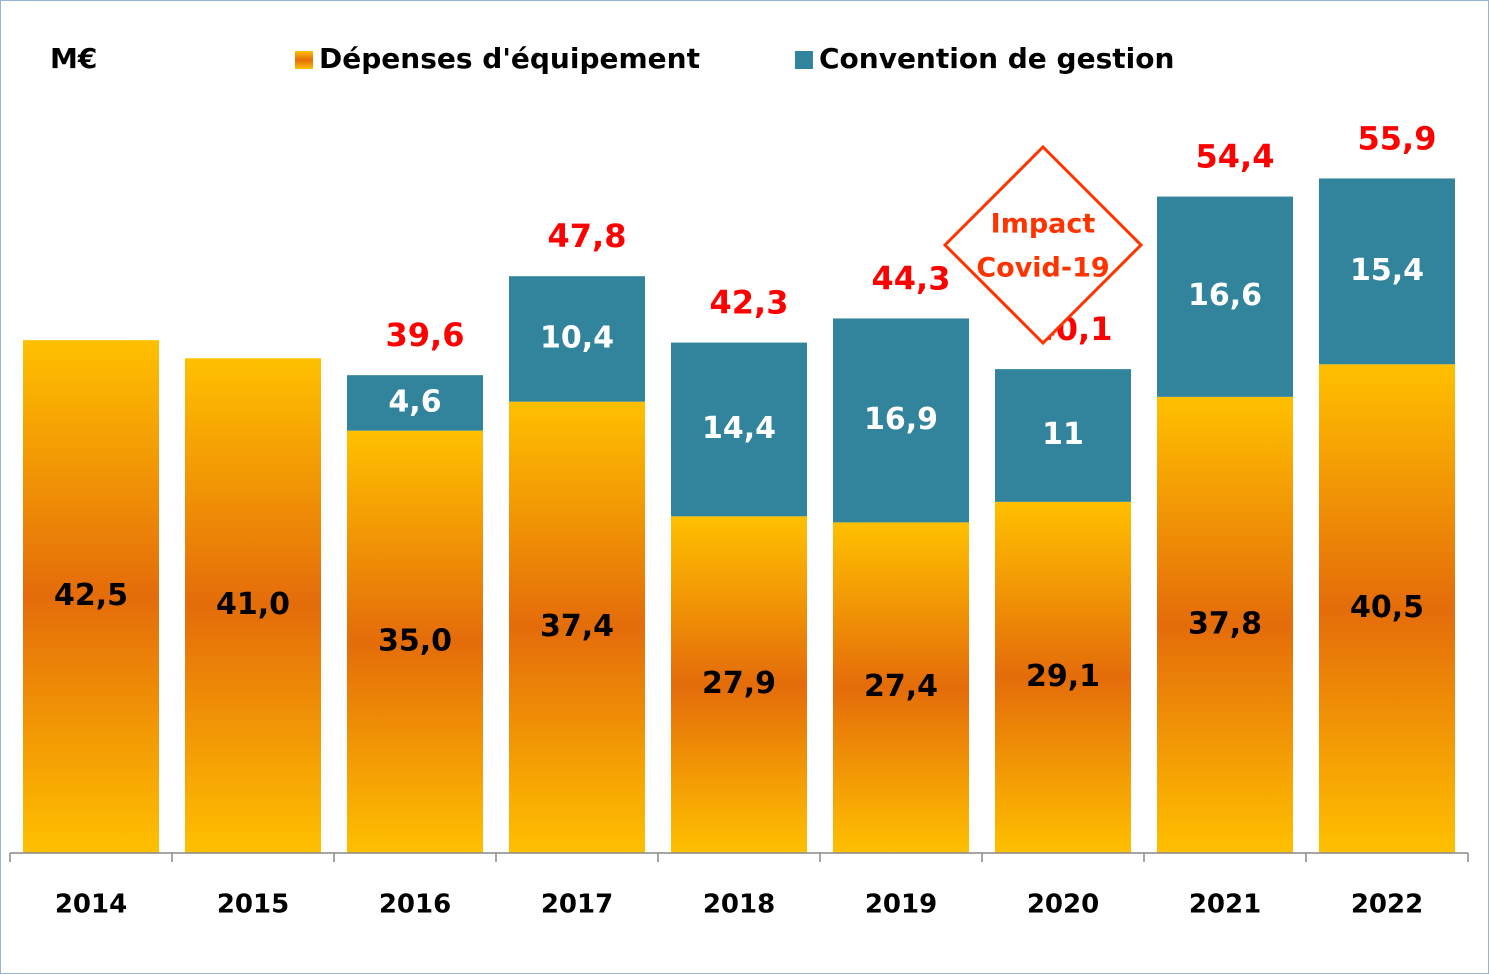 The image size is (1489, 974). I want to click on value-label: 14,4, so click(739, 428).